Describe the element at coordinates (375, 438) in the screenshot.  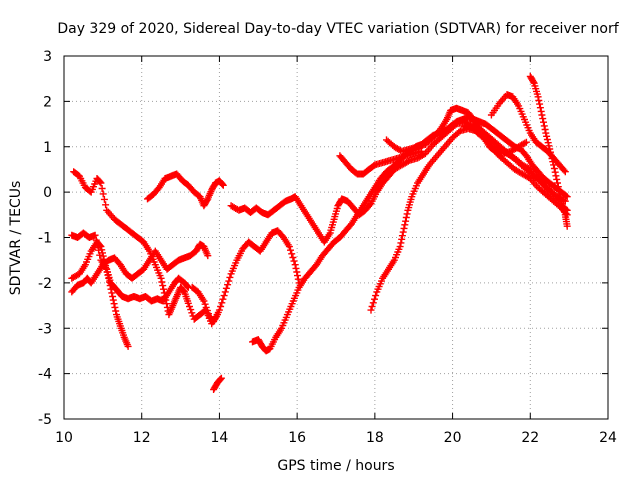
I see `x-tick-label: 18` at that location.